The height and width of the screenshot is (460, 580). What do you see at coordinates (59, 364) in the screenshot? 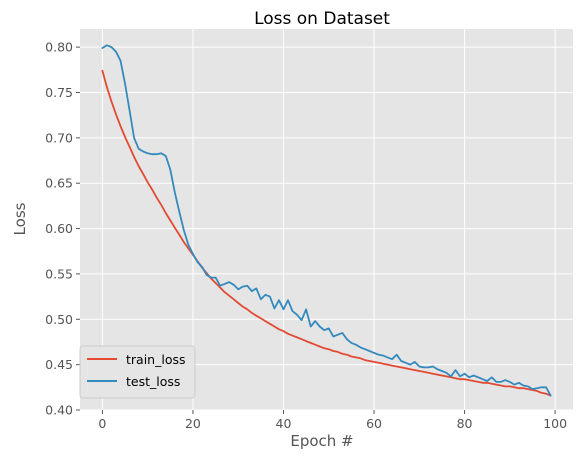
I see `y-tick-label: 0.45` at bounding box center [59, 364].